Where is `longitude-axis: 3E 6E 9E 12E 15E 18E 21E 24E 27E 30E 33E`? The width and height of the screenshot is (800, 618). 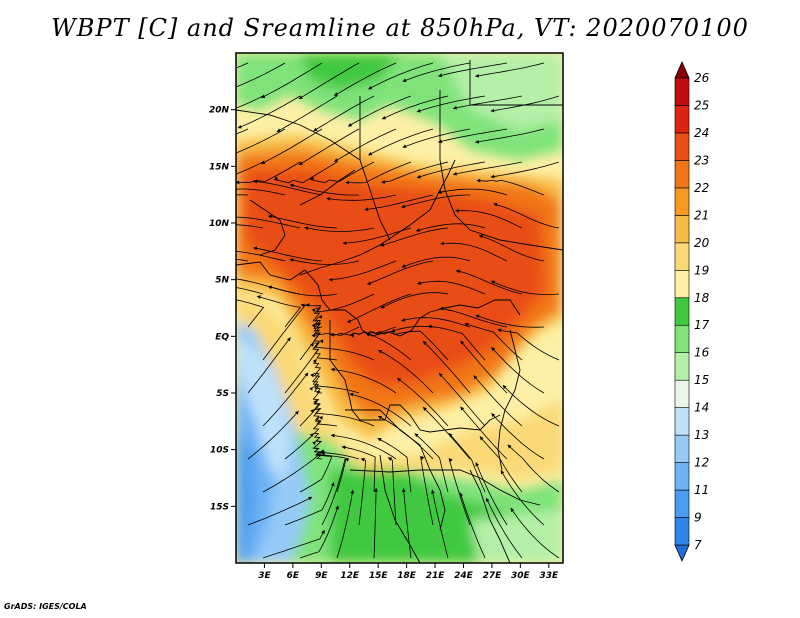
longitude-axis: 3E 6E 9E 12E 15E 18E 21E 24E 27E 30E 33E is located at coordinates (408, 572).